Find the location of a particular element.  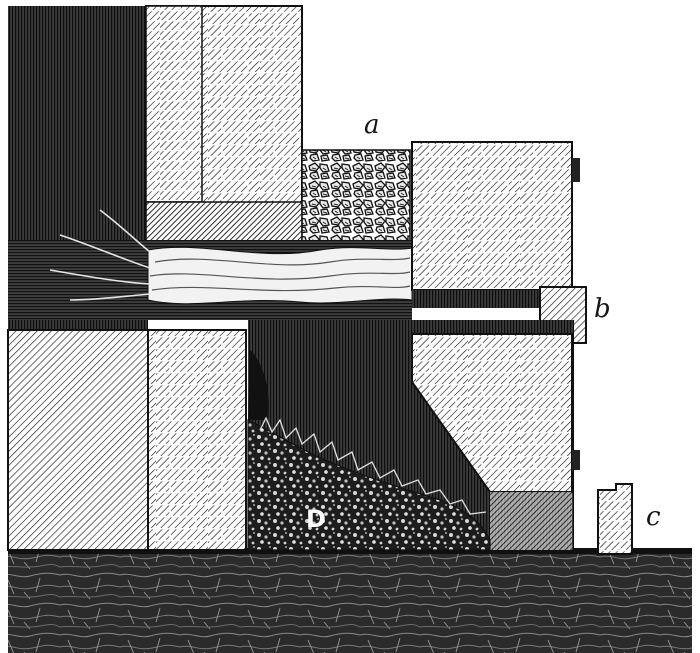

label-D: D is located at coordinates (316, 519).